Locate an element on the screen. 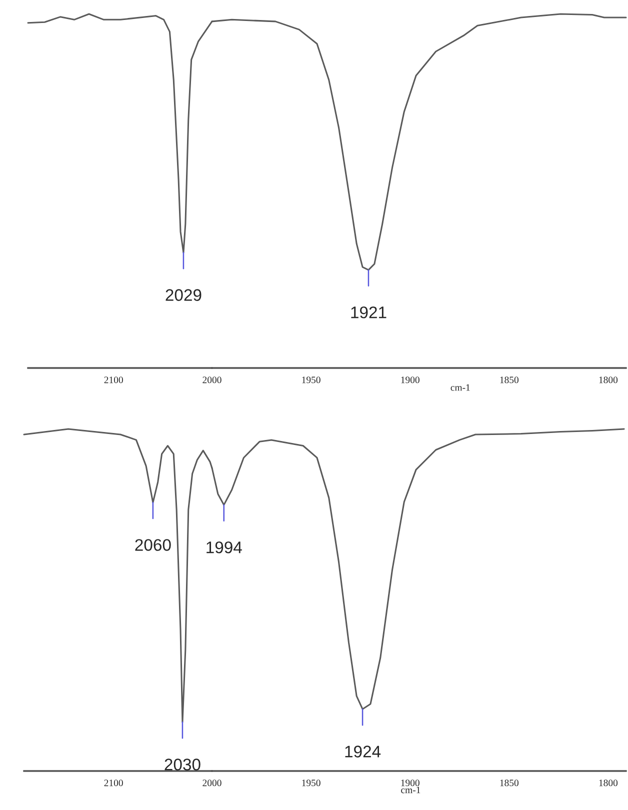  annotation: 2029 is located at coordinates (184, 295).